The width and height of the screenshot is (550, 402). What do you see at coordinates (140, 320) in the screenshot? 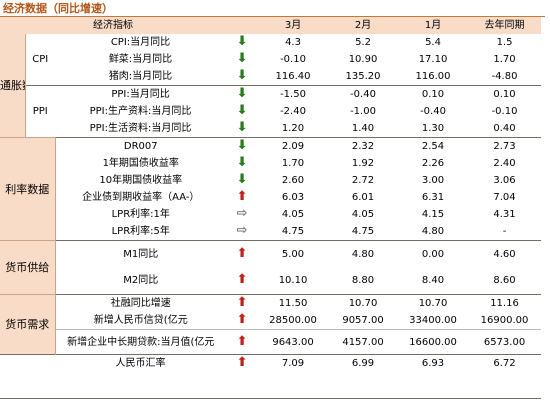
I see `indicator-name: 新增人民币信贷(亿元` at bounding box center [140, 320].